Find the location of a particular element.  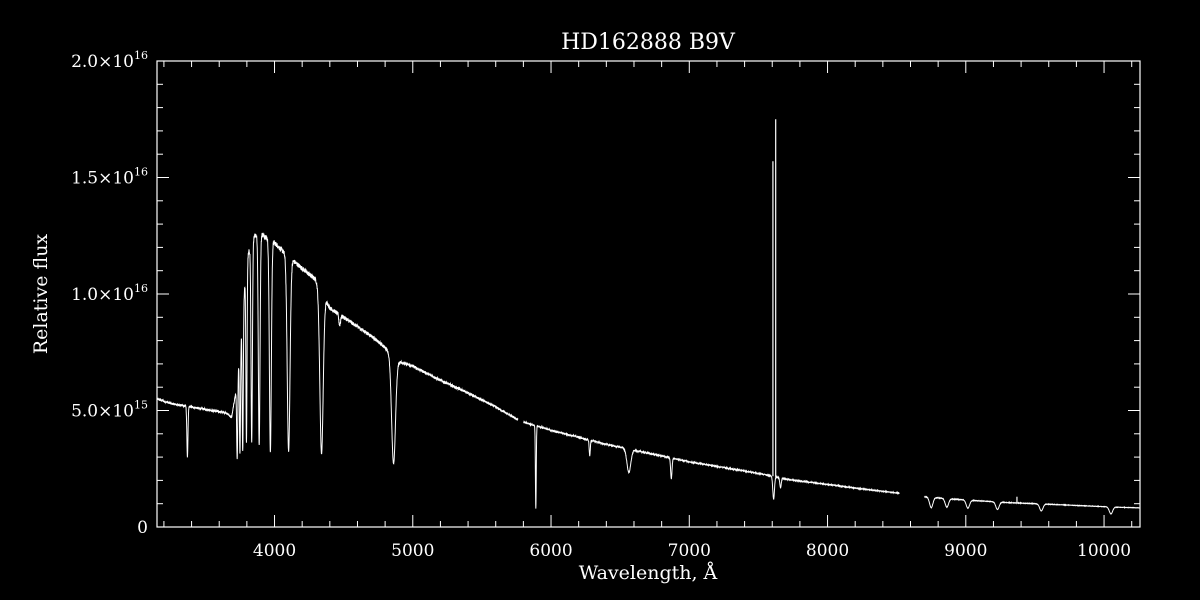

y-tick-label: 1.5×10¹⁶ is located at coordinates (109, 177).